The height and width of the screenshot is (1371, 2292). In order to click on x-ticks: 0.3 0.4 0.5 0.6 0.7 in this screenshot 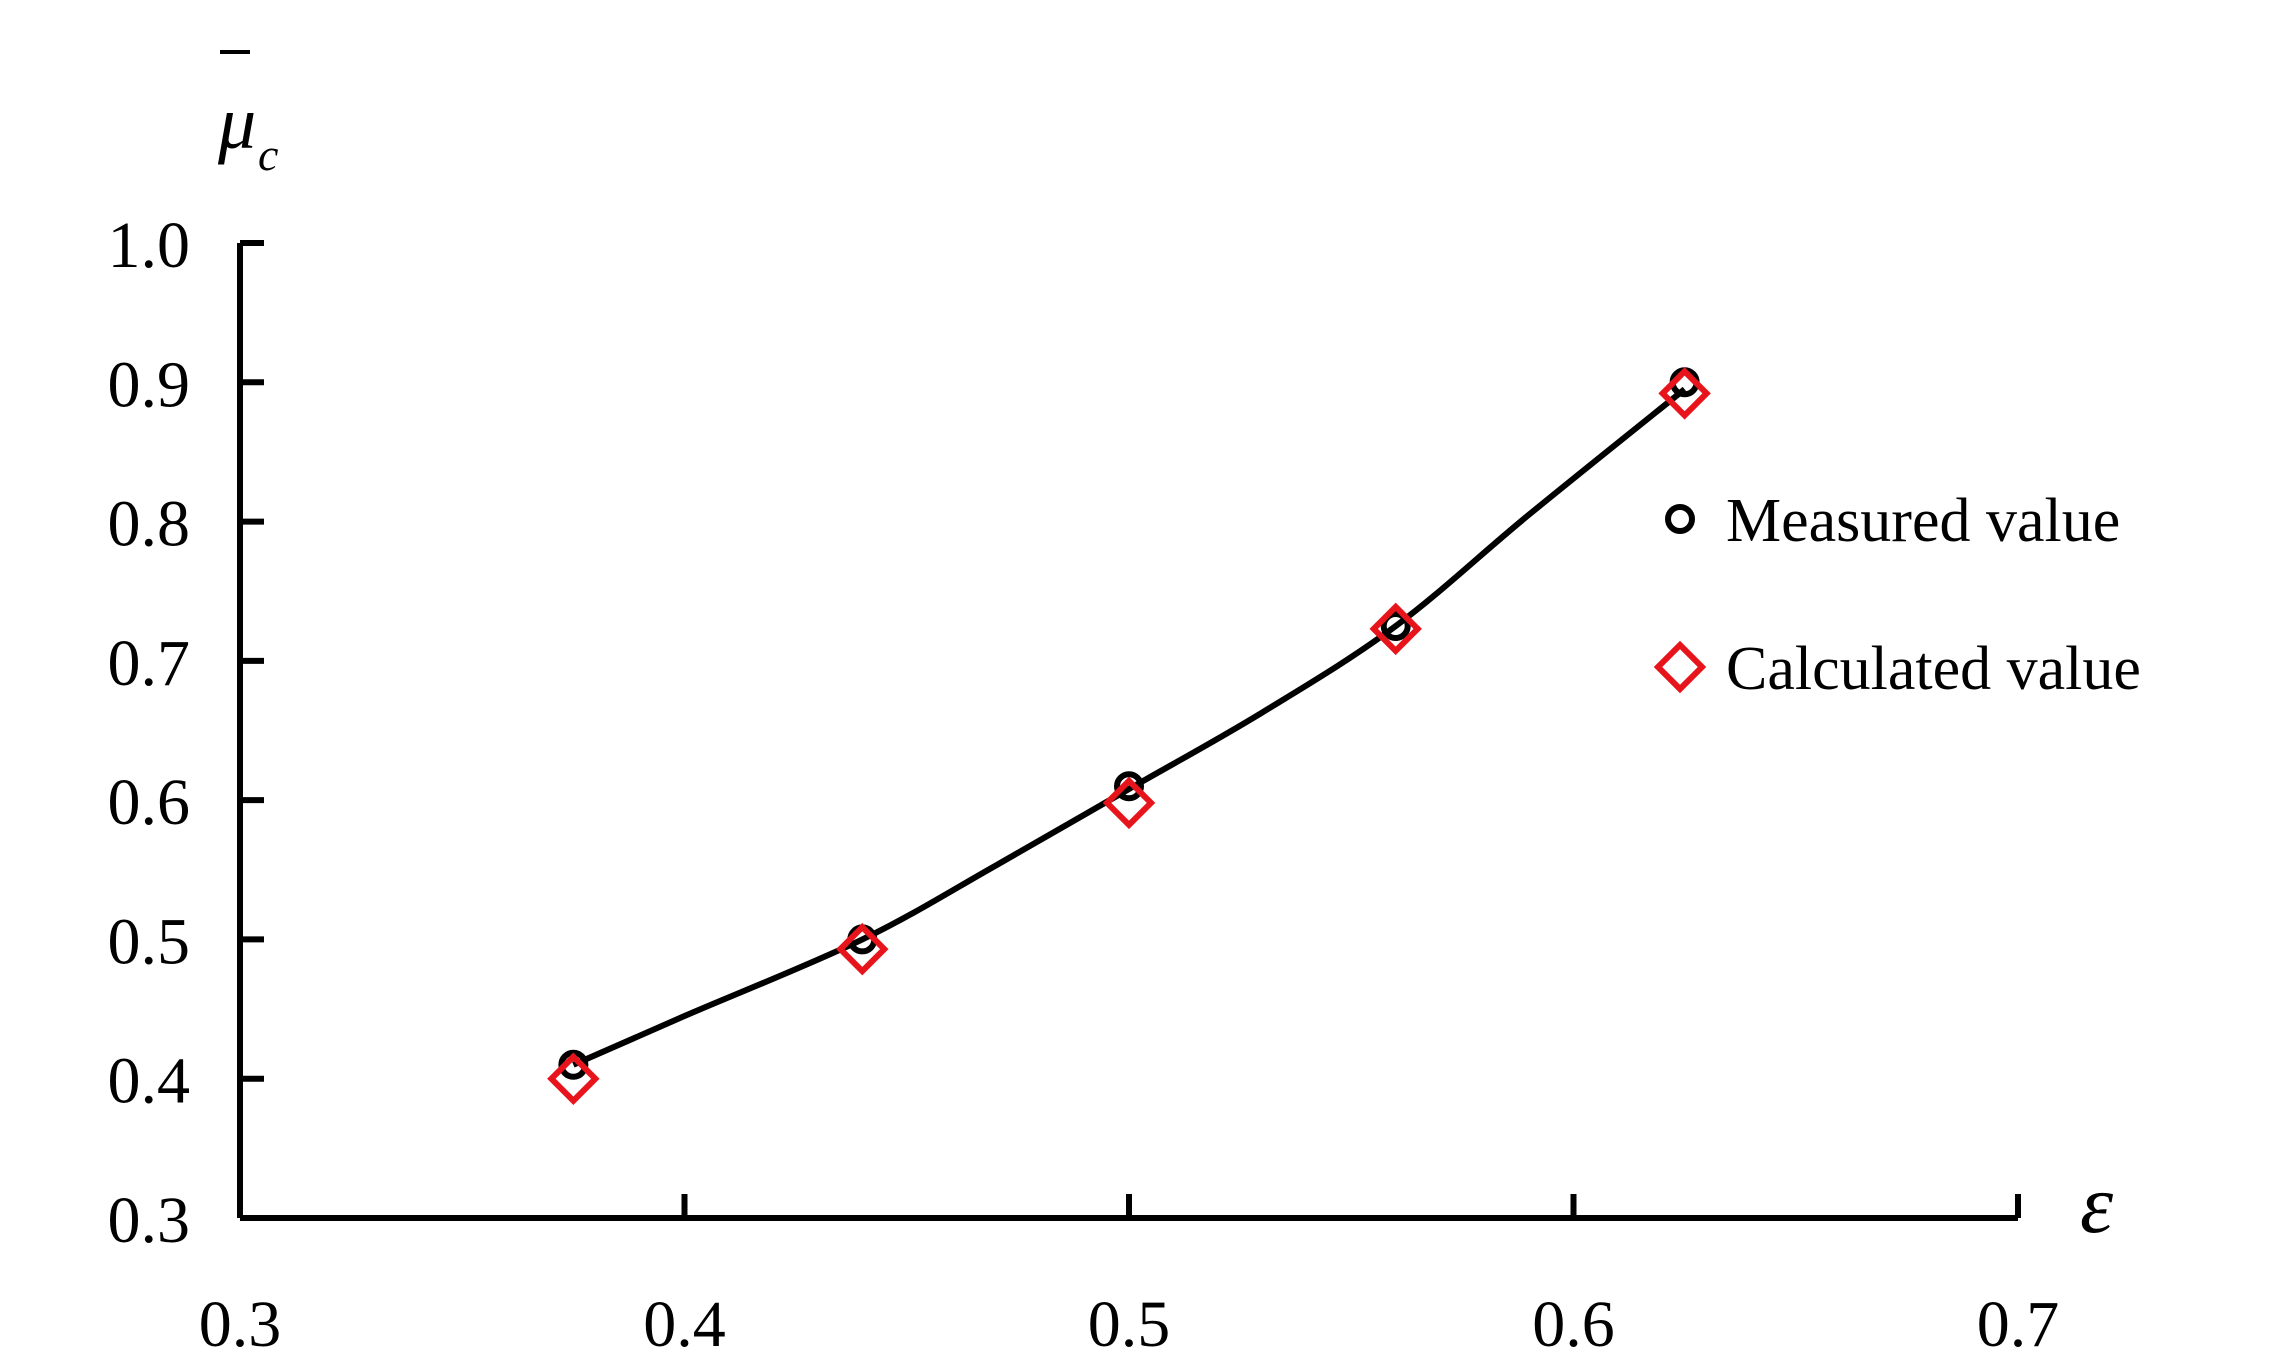, I will do `click(1129, 1277)`.